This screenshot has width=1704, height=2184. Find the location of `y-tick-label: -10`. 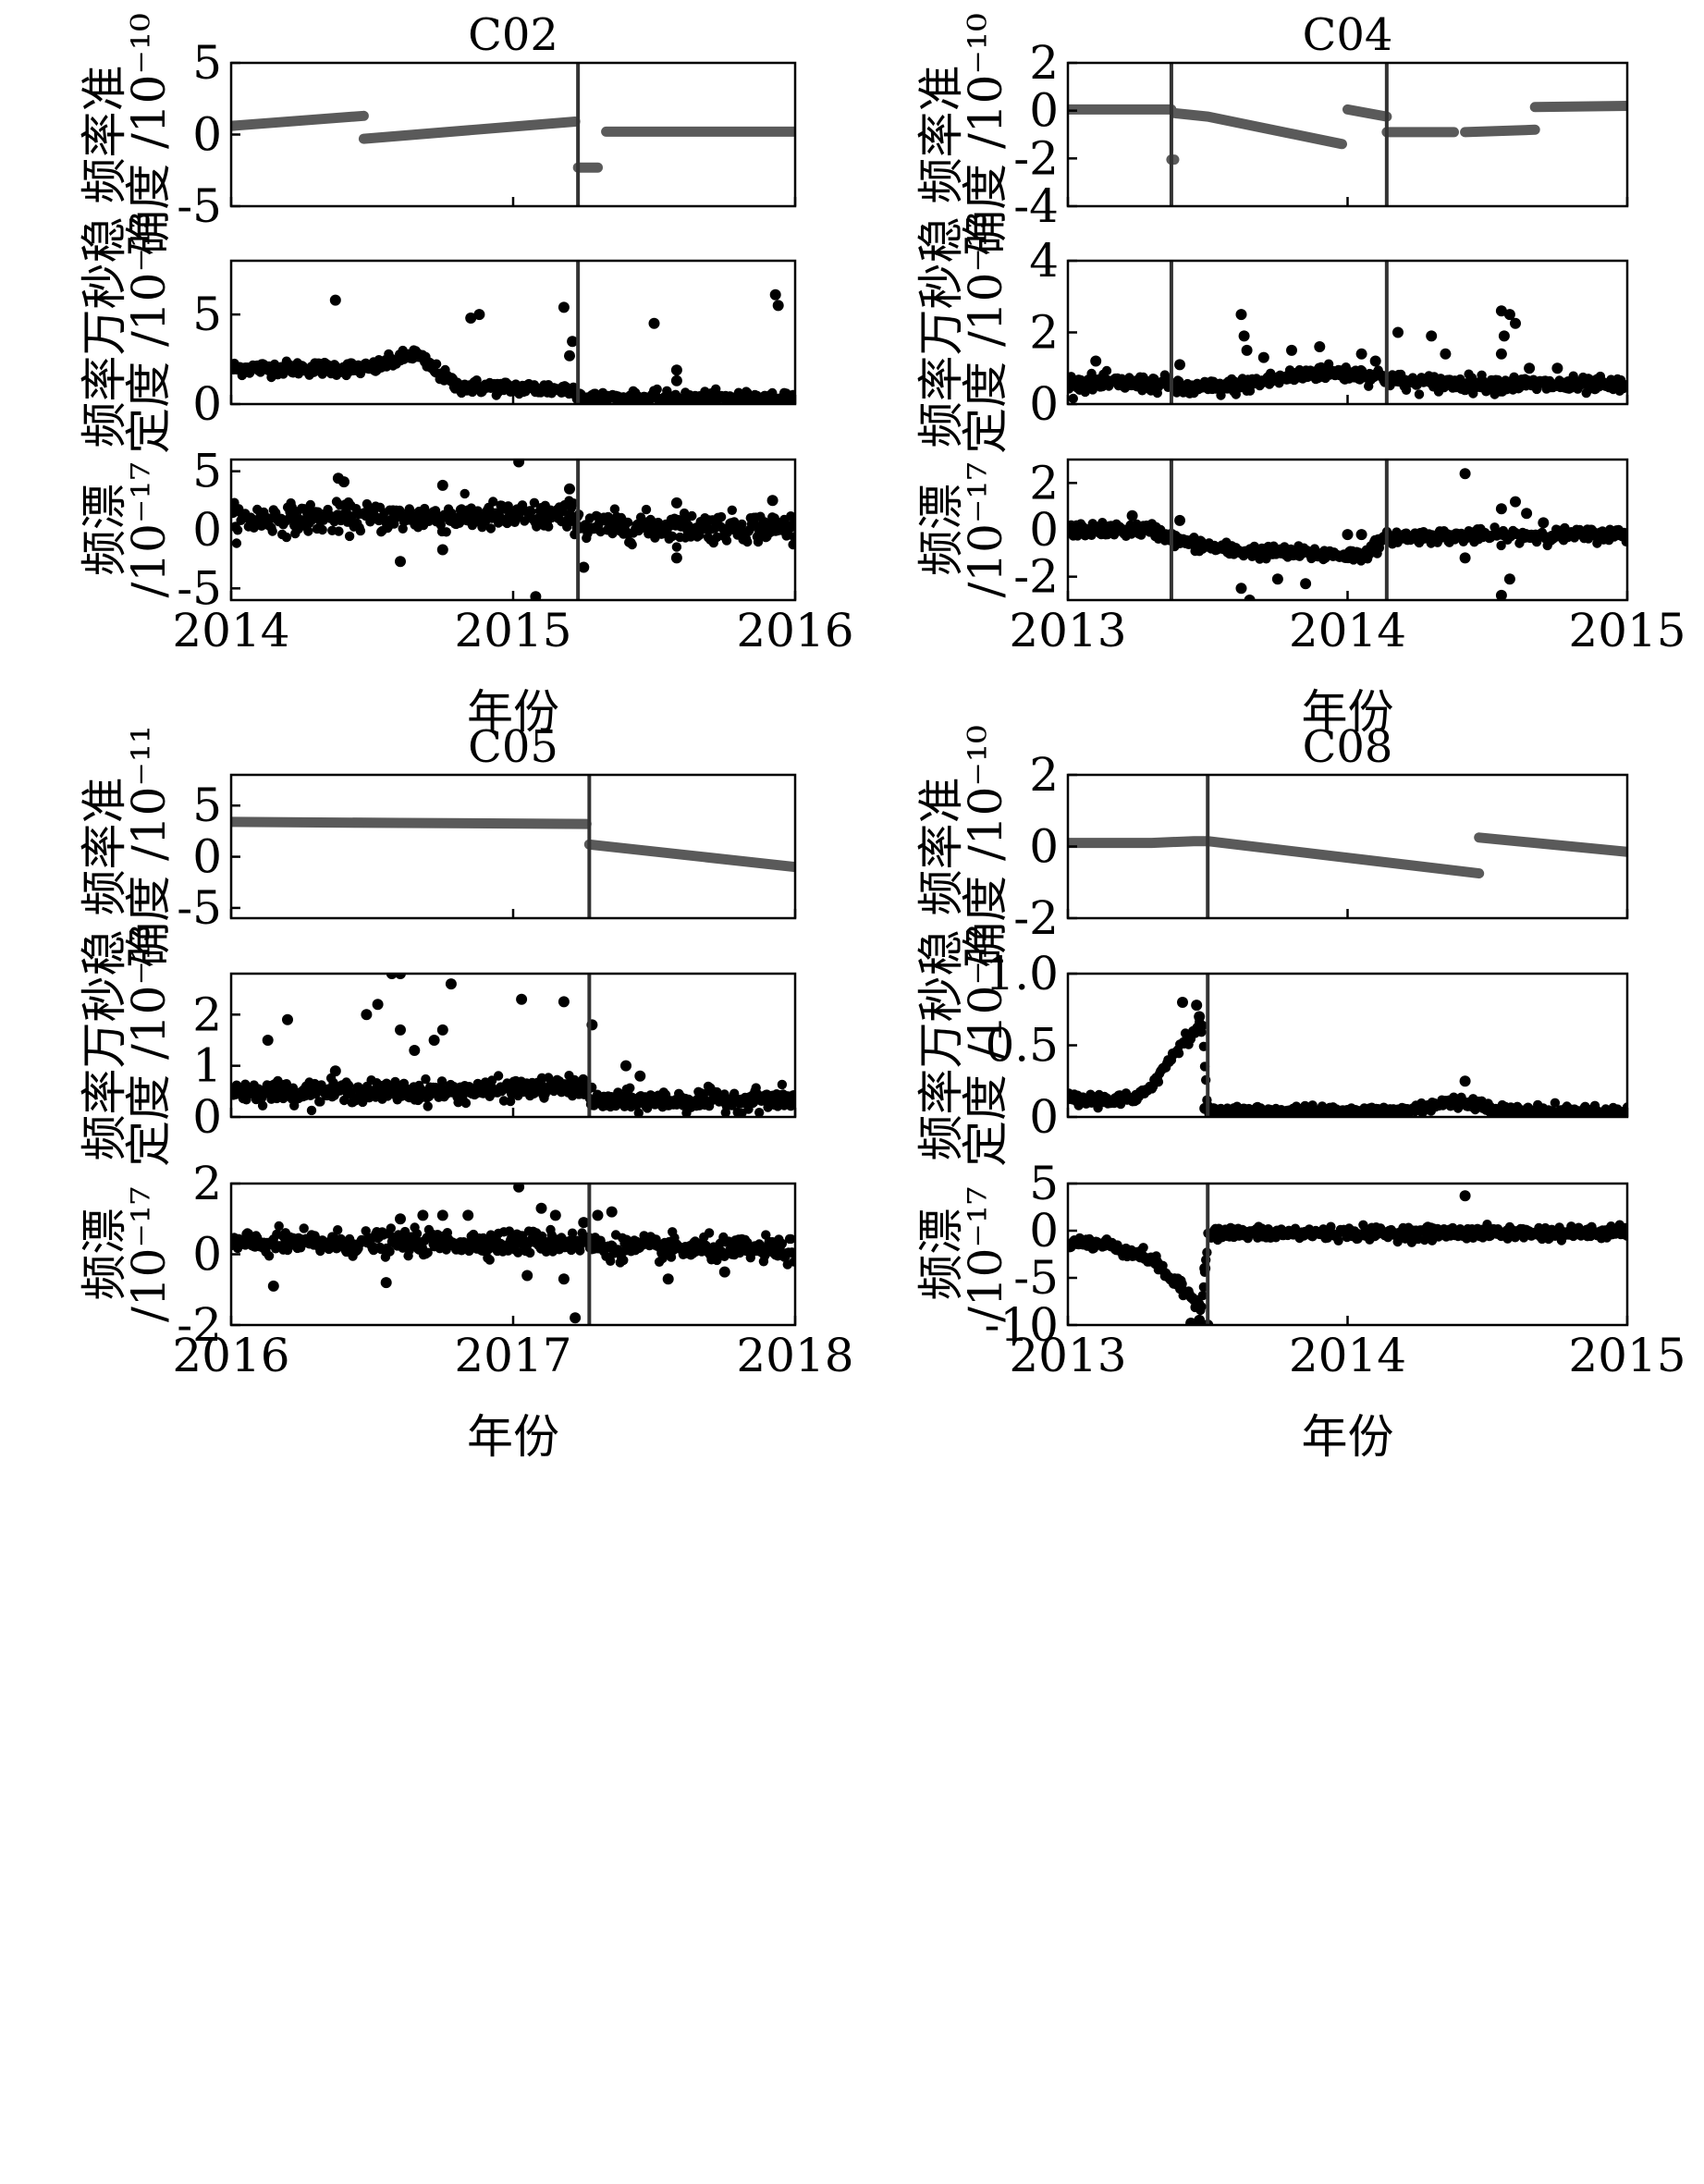

y-tick-label: -10 is located at coordinates (1021, 1325).